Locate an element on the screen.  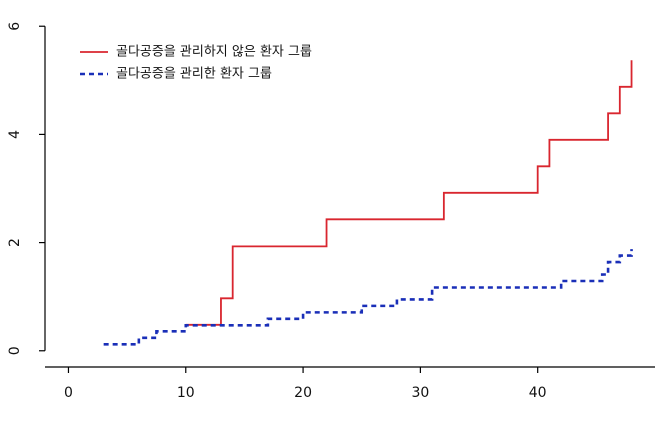
y-tick-label: 6 is located at coordinates (15, 26).